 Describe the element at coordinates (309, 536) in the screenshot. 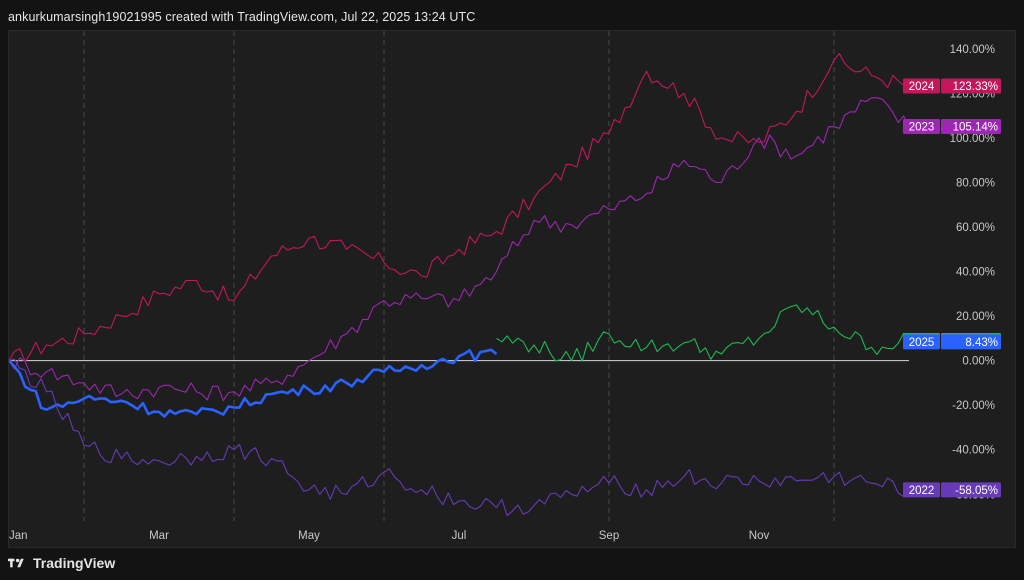

I see `x-tick-label: May` at that location.